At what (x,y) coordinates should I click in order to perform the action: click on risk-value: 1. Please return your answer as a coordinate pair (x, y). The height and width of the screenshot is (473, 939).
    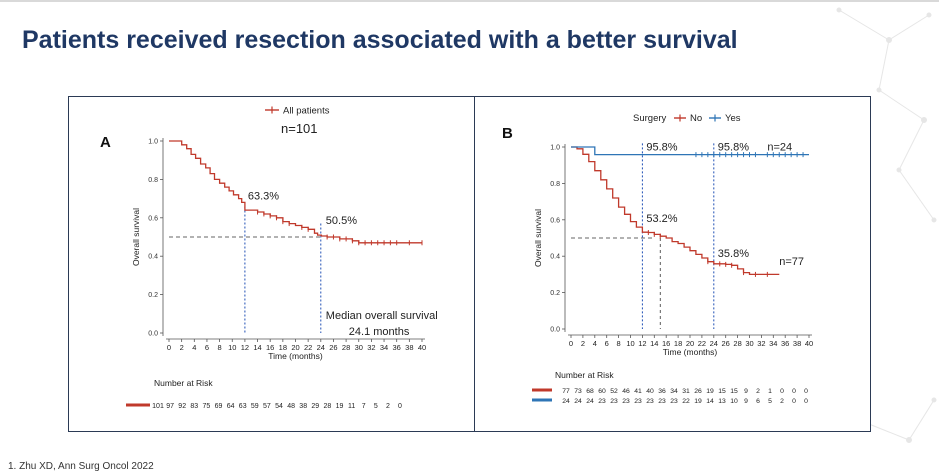
    Looking at the image, I should click on (770, 391).